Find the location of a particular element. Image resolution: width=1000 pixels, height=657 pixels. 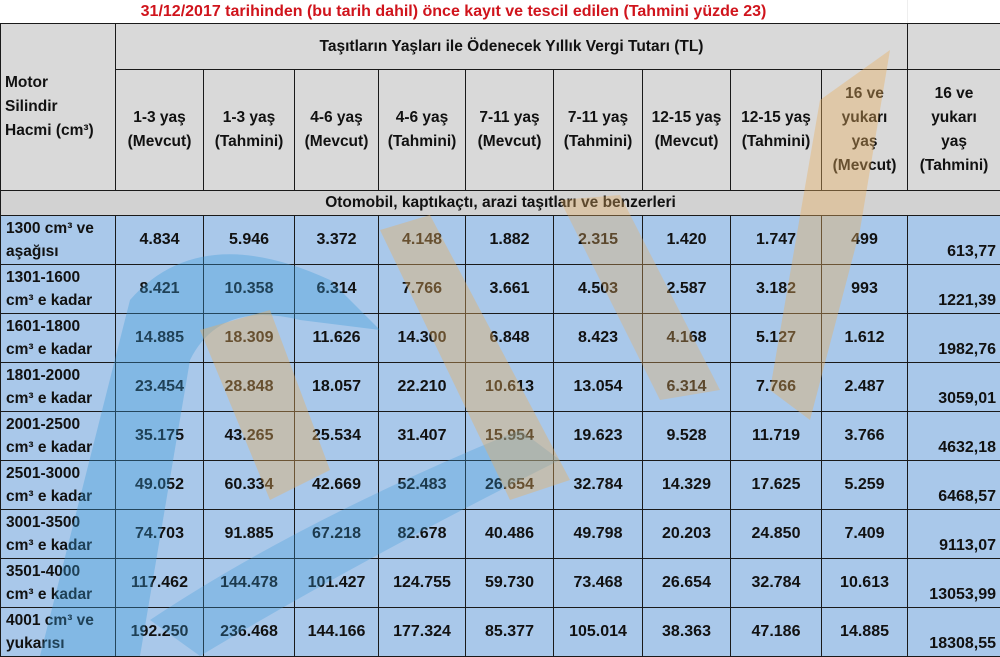

table-cell: 18.309 is located at coordinates (249, 338).